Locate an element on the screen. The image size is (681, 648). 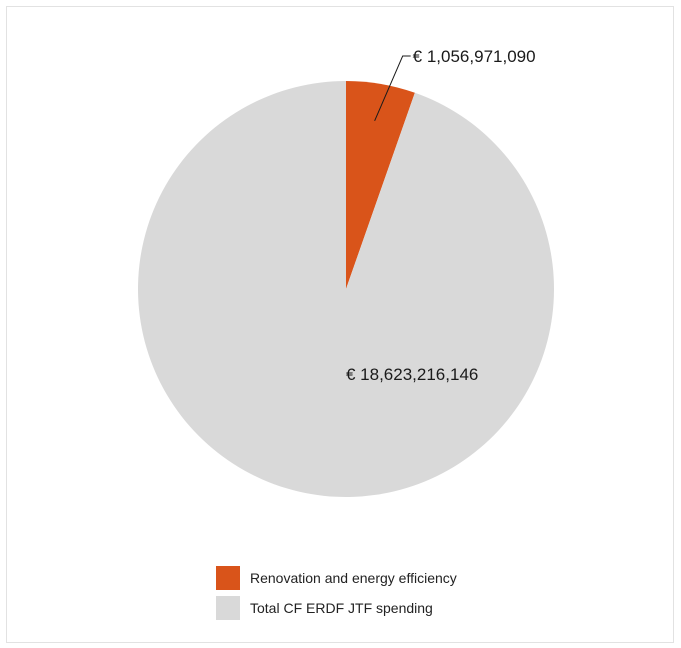
data-label-renovation: € 1,056,971,090 is located at coordinates (474, 56).